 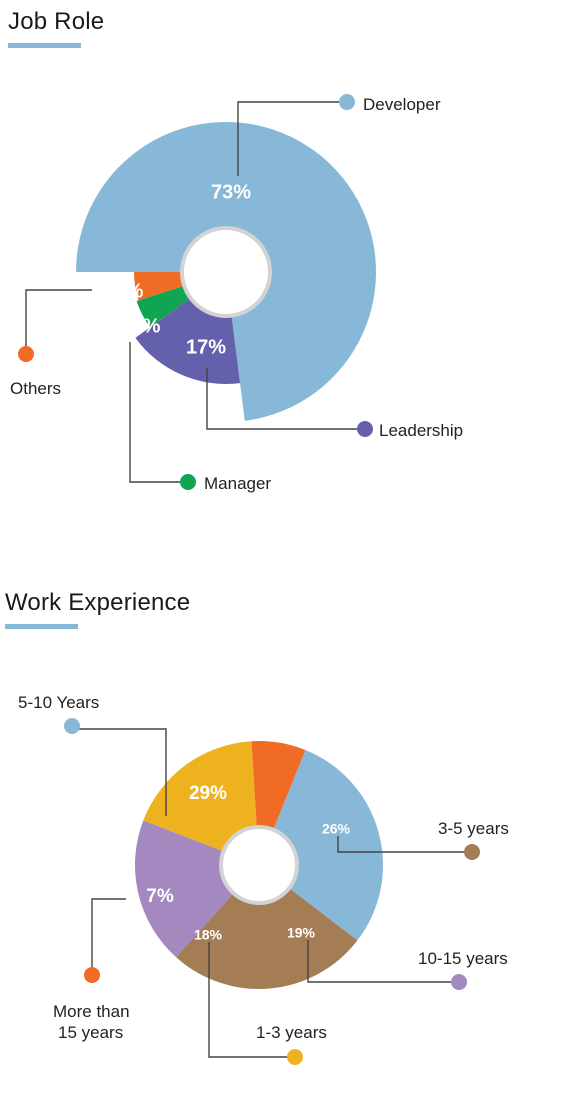 What do you see at coordinates (459, 982) in the screenshot?
I see `legend-marker-10-15-years` at bounding box center [459, 982].